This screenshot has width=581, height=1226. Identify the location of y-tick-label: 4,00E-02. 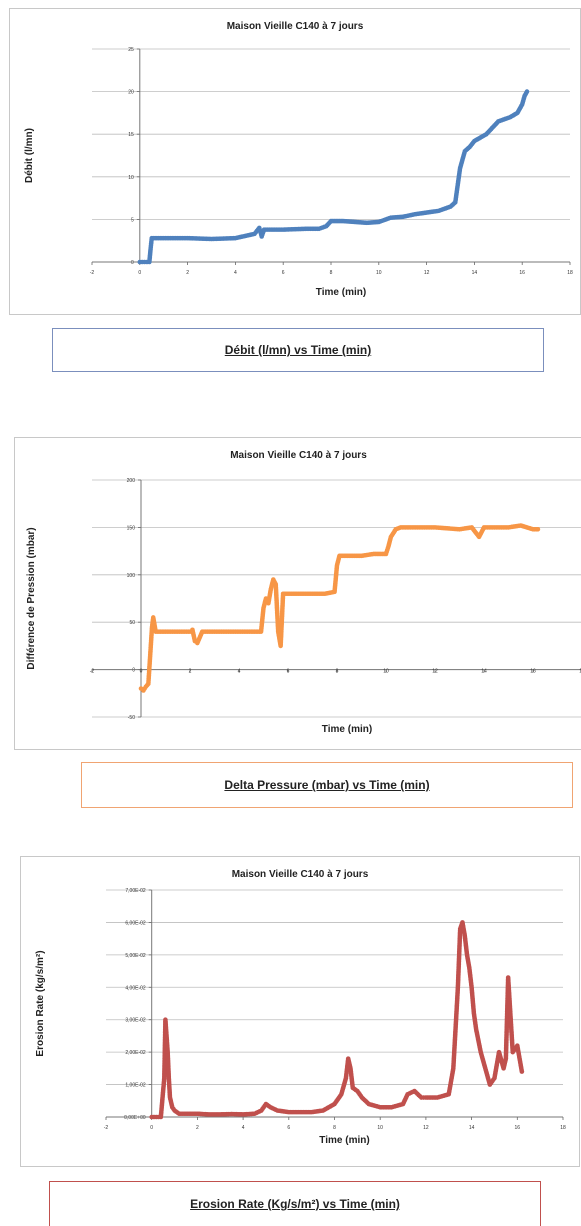
(135, 988).